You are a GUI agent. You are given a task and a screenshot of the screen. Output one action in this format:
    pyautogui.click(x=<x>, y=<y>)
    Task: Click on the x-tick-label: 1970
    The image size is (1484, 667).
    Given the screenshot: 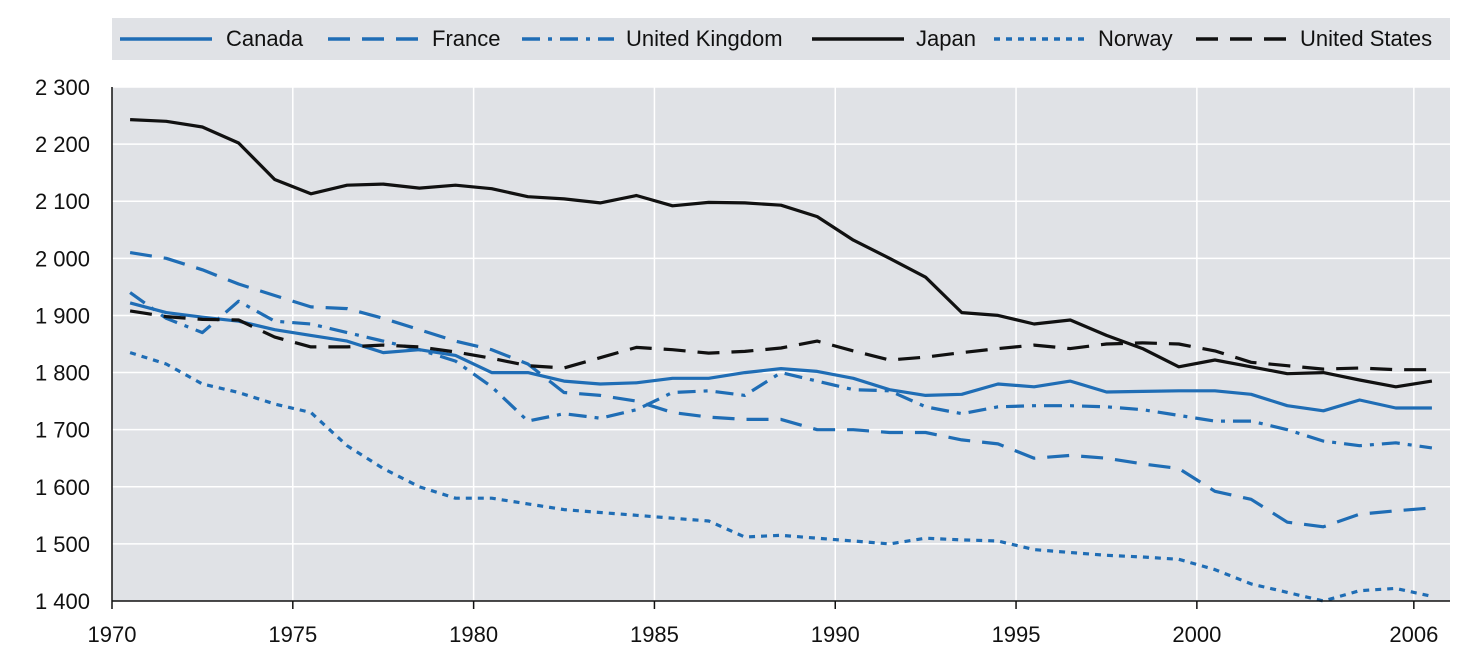 What is the action you would take?
    pyautogui.click(x=112, y=634)
    